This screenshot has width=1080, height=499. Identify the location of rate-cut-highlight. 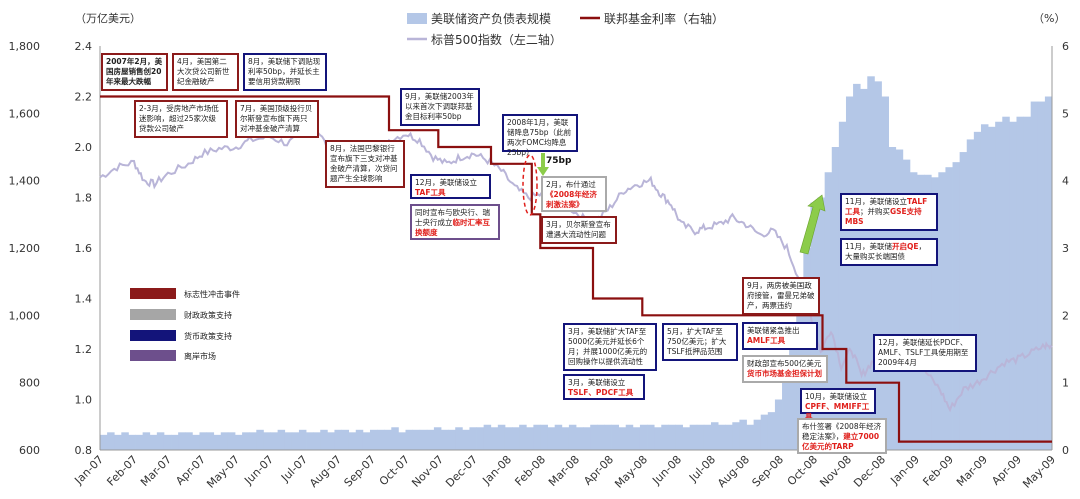
(530, 185).